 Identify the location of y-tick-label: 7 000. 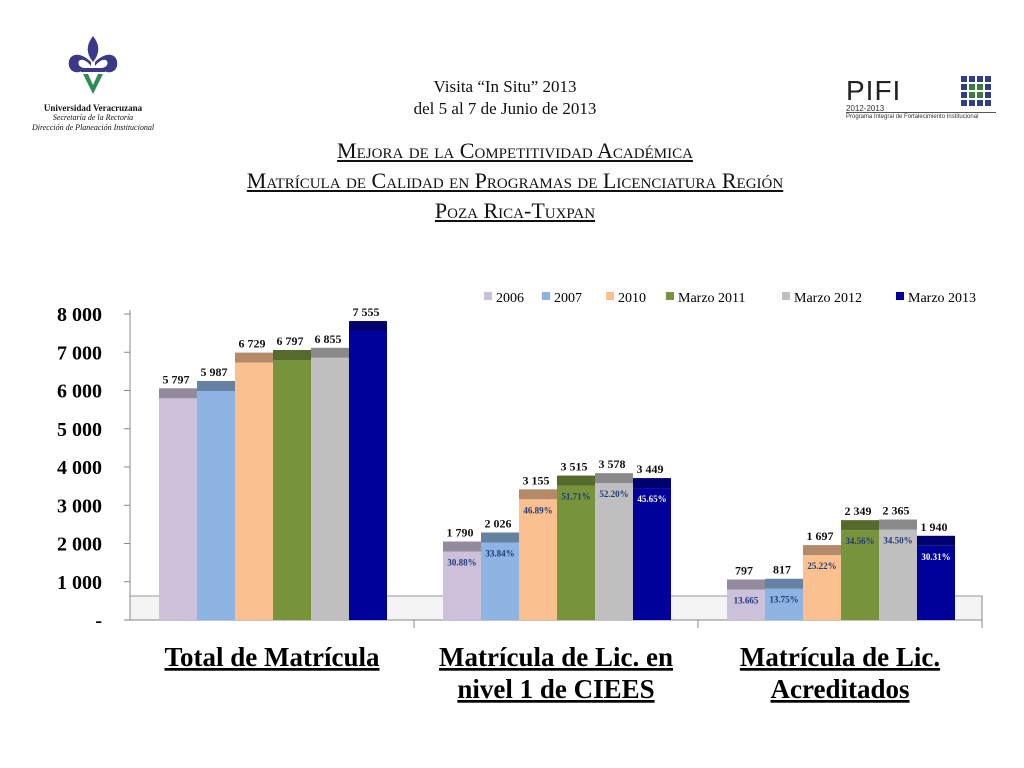
(79, 353).